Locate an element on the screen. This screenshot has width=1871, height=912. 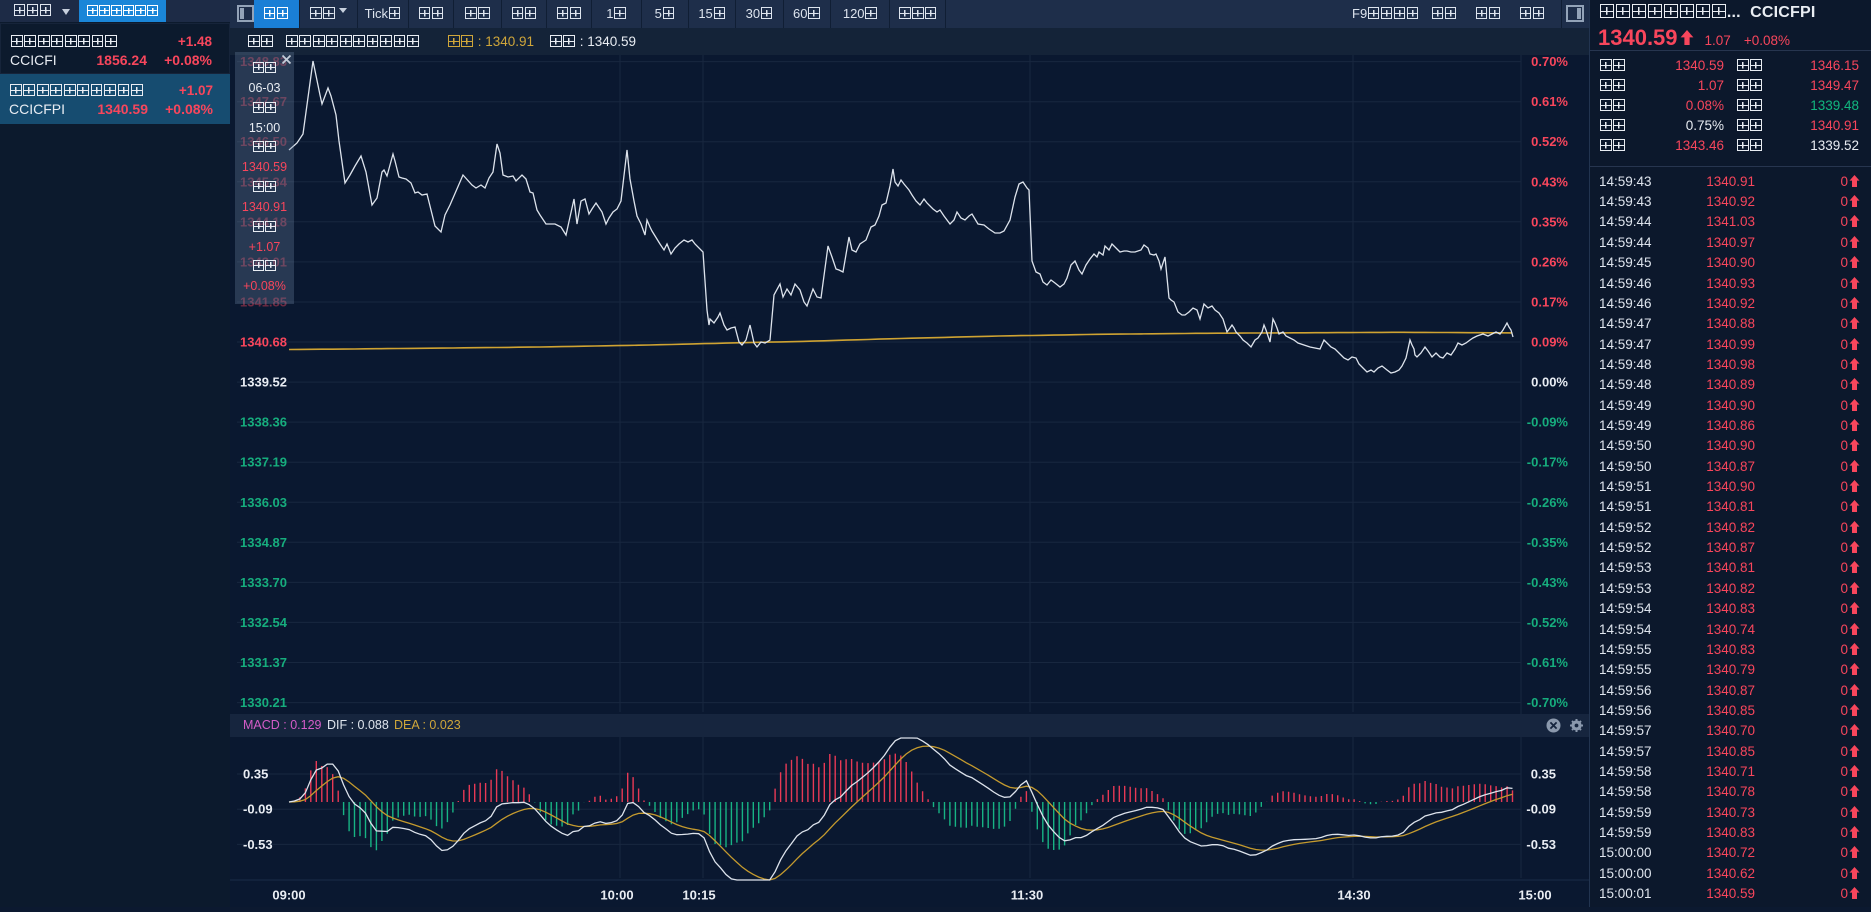
svg-text: 1330.21 is located at coordinates (263, 702).